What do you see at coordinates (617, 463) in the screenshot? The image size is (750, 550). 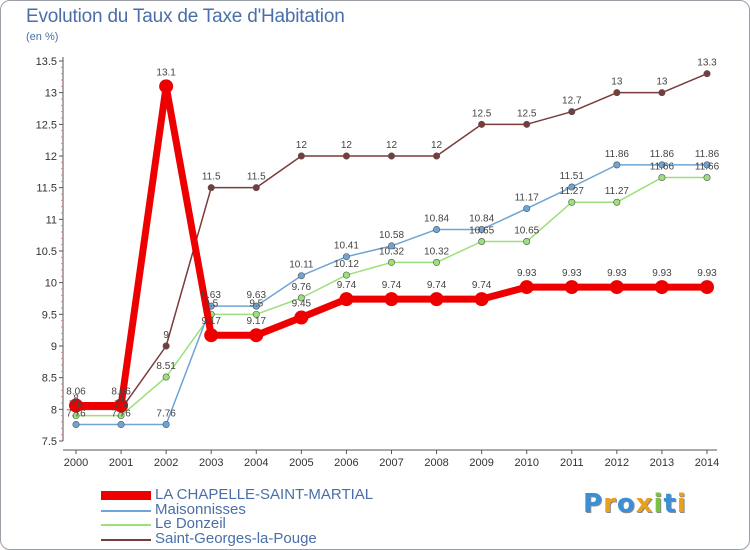 I see `x-tick-label: 2012` at bounding box center [617, 463].